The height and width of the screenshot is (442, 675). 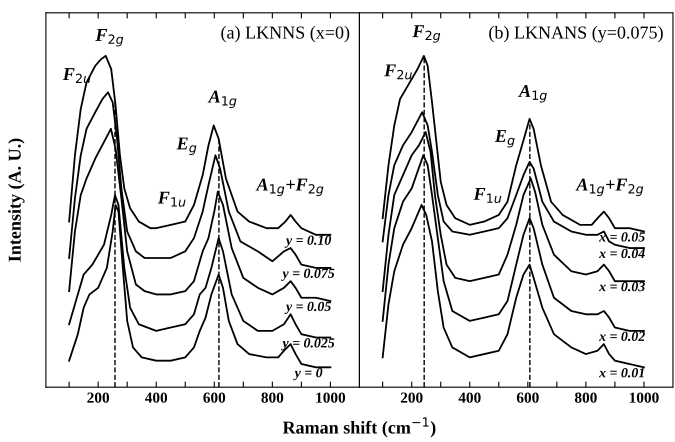 I want to click on series-label: x = 0.04, so click(x=621, y=253).